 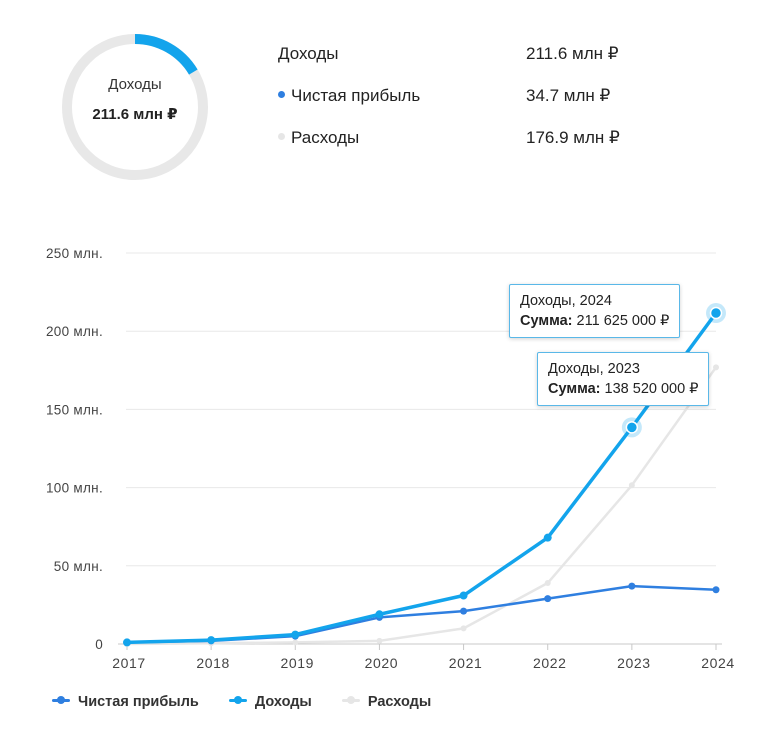 What do you see at coordinates (281, 95) in the screenshot?
I see `profit-dot-icon` at bounding box center [281, 95].